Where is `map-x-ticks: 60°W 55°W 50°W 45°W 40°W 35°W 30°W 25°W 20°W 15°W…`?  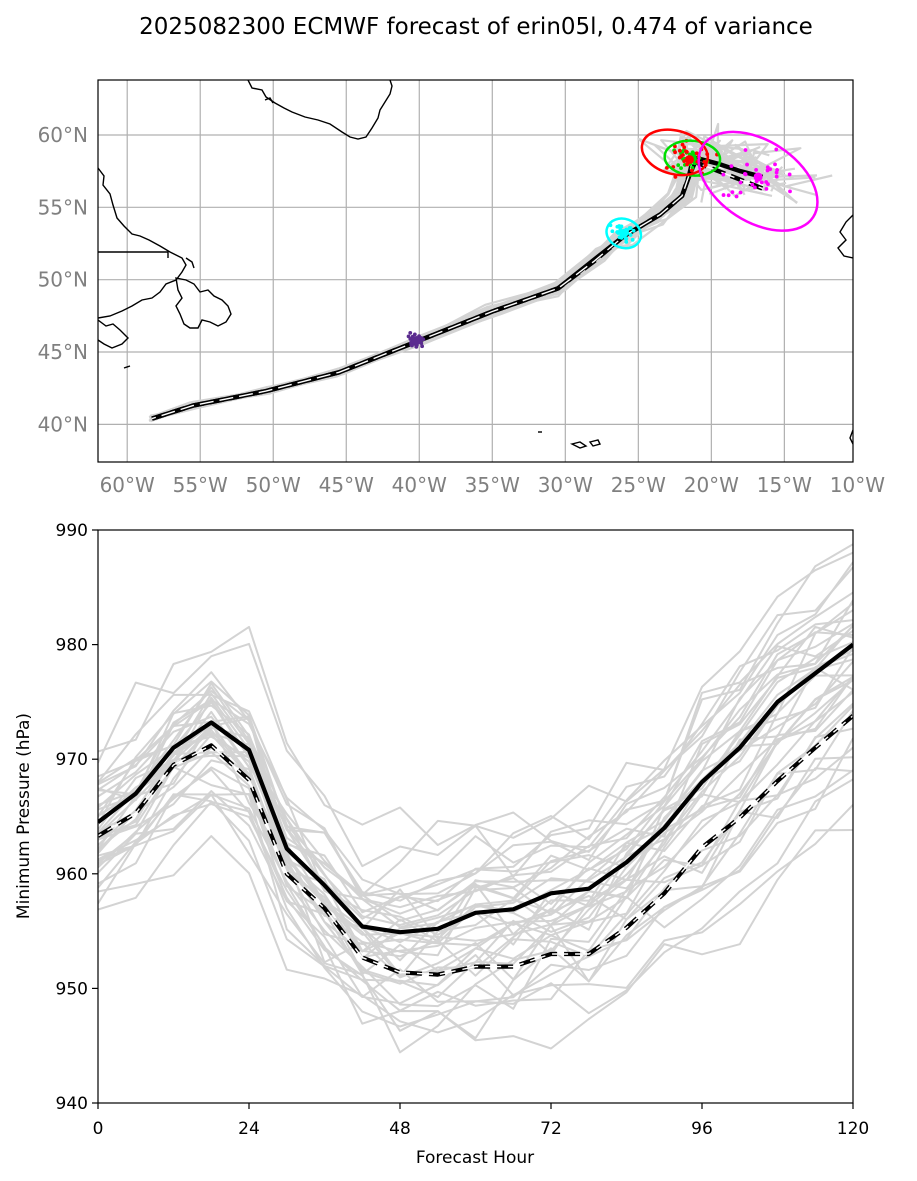 map-x-ticks: 60°W 55°W 50°W 45°W 40°W 35°W 30°W 25°W 20°W 15°W… is located at coordinates (493, 485).